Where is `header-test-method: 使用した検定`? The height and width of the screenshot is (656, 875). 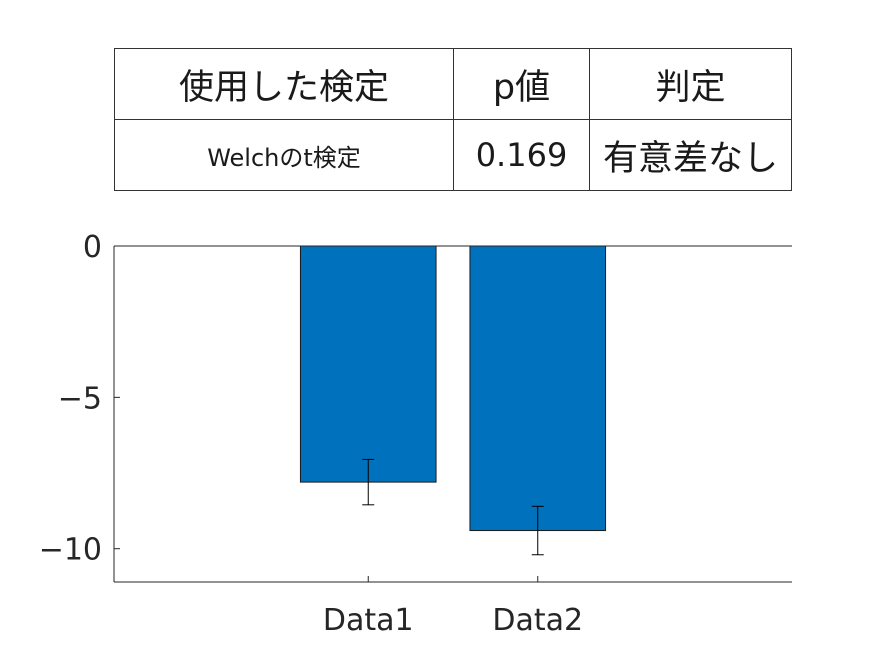
header-test-method: 使用した検定 is located at coordinates (284, 84).